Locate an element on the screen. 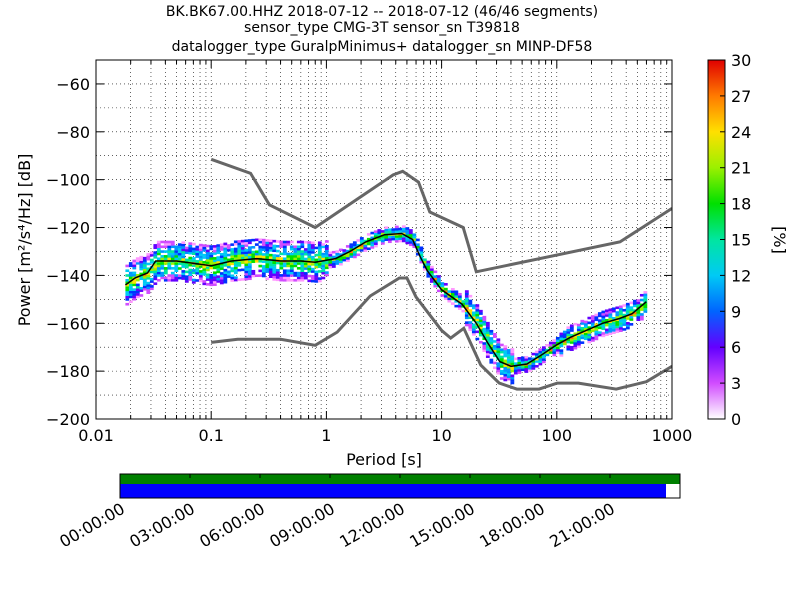 The image size is (800, 600). low-noise-model-line is located at coordinates (441, 333).